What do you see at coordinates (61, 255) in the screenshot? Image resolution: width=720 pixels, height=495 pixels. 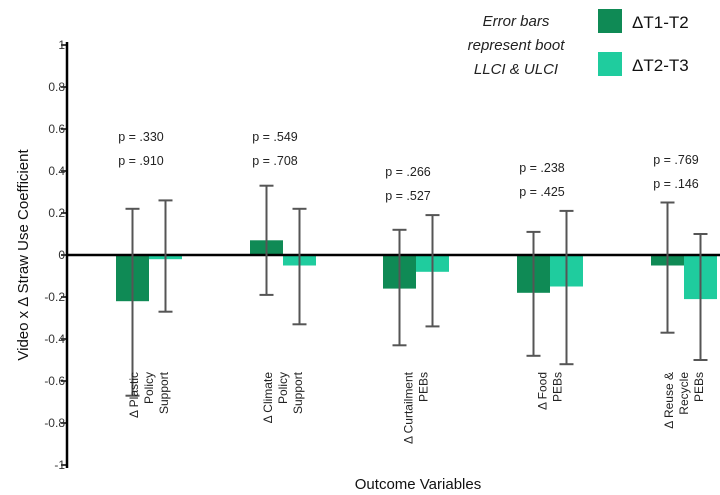 I see `y-tick-label: 0` at bounding box center [61, 255].